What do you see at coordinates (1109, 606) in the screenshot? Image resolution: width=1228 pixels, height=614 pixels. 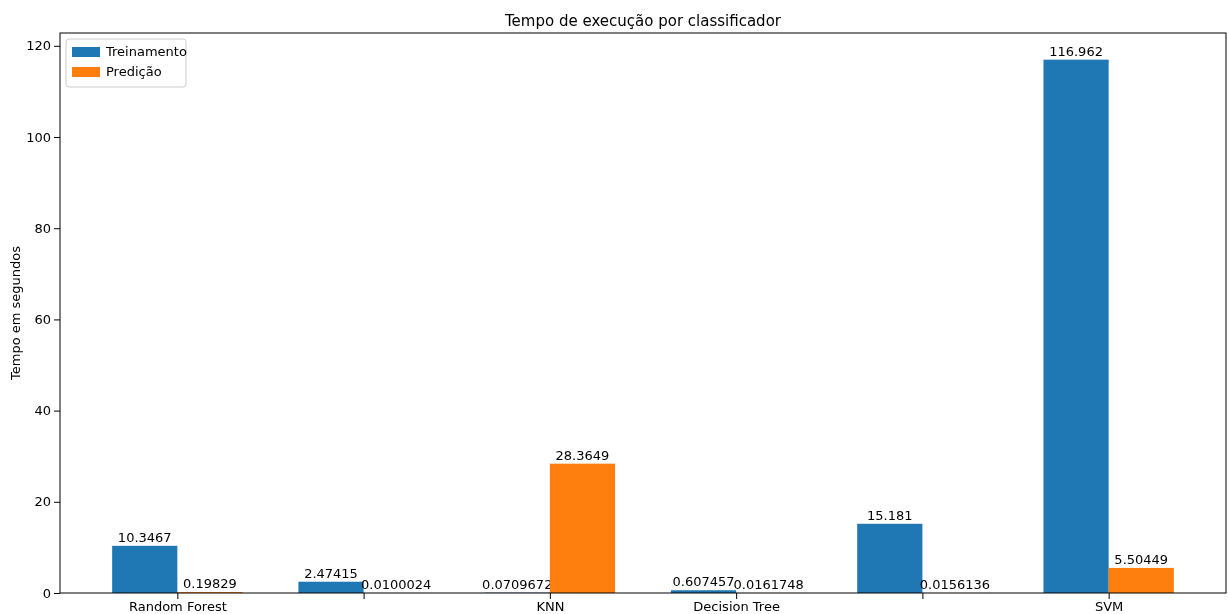 I see `x-tick-label: SVM` at bounding box center [1109, 606].